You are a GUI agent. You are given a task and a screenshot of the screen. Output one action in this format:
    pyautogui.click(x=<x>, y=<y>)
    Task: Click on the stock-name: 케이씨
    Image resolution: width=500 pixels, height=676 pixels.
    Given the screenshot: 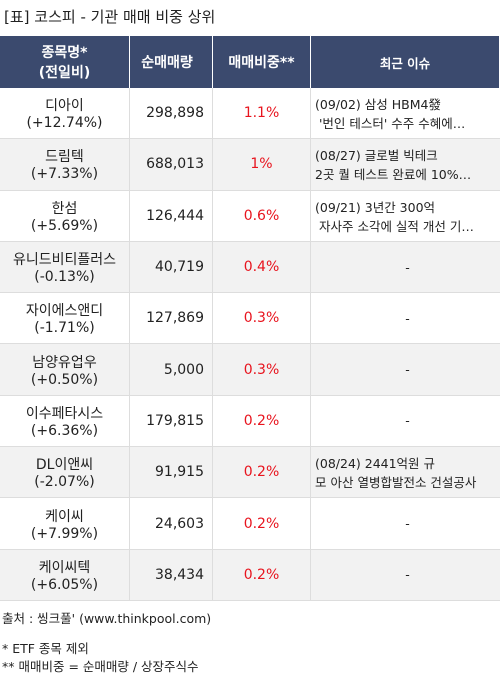 What is the action you would take?
    pyautogui.click(x=64, y=516)
    